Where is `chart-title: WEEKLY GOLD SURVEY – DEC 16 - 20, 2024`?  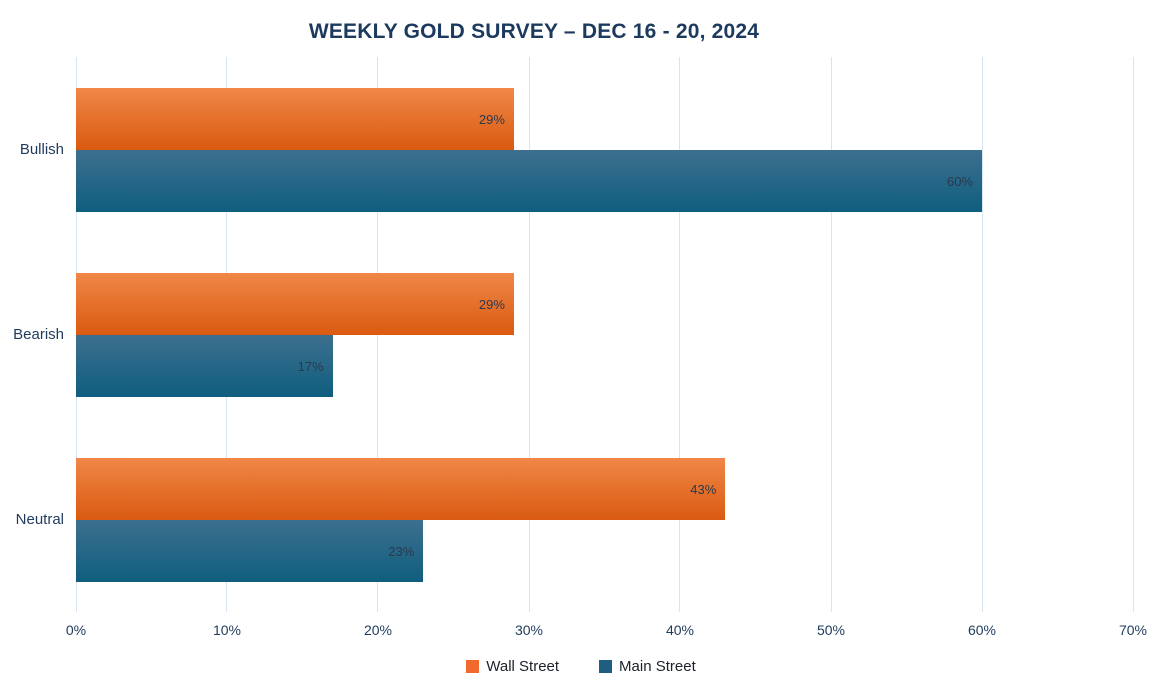 chart-title: WEEKLY GOLD SURVEY – DEC 16 - 20, 2024 is located at coordinates (534, 31).